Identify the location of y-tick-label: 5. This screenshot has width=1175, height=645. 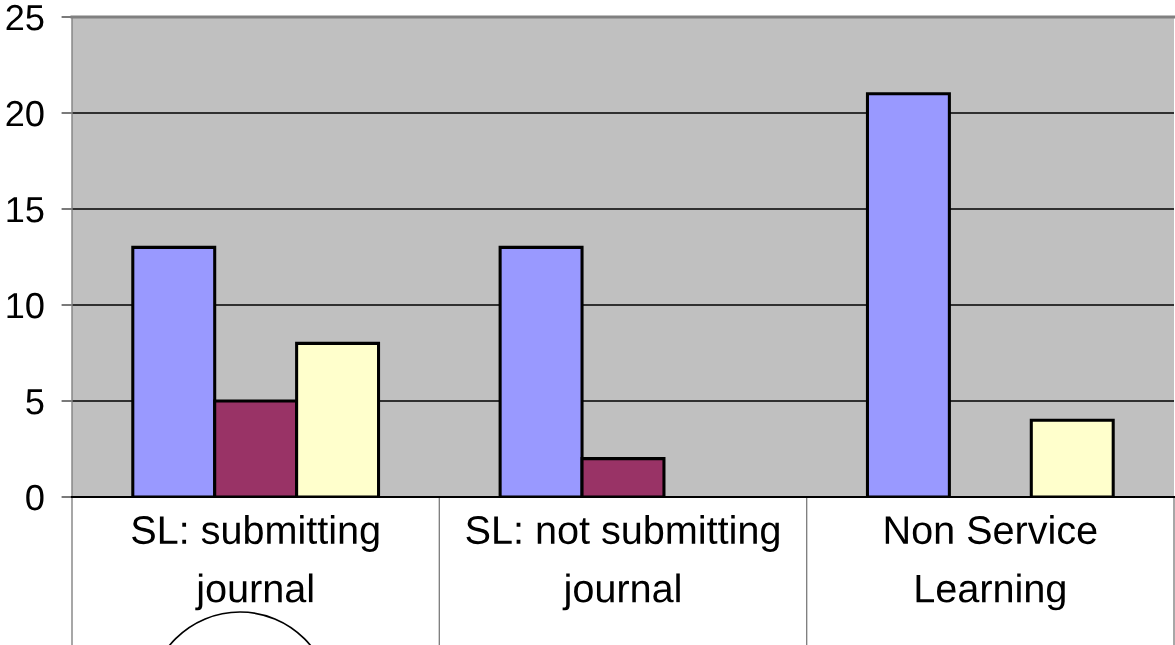
(35, 402).